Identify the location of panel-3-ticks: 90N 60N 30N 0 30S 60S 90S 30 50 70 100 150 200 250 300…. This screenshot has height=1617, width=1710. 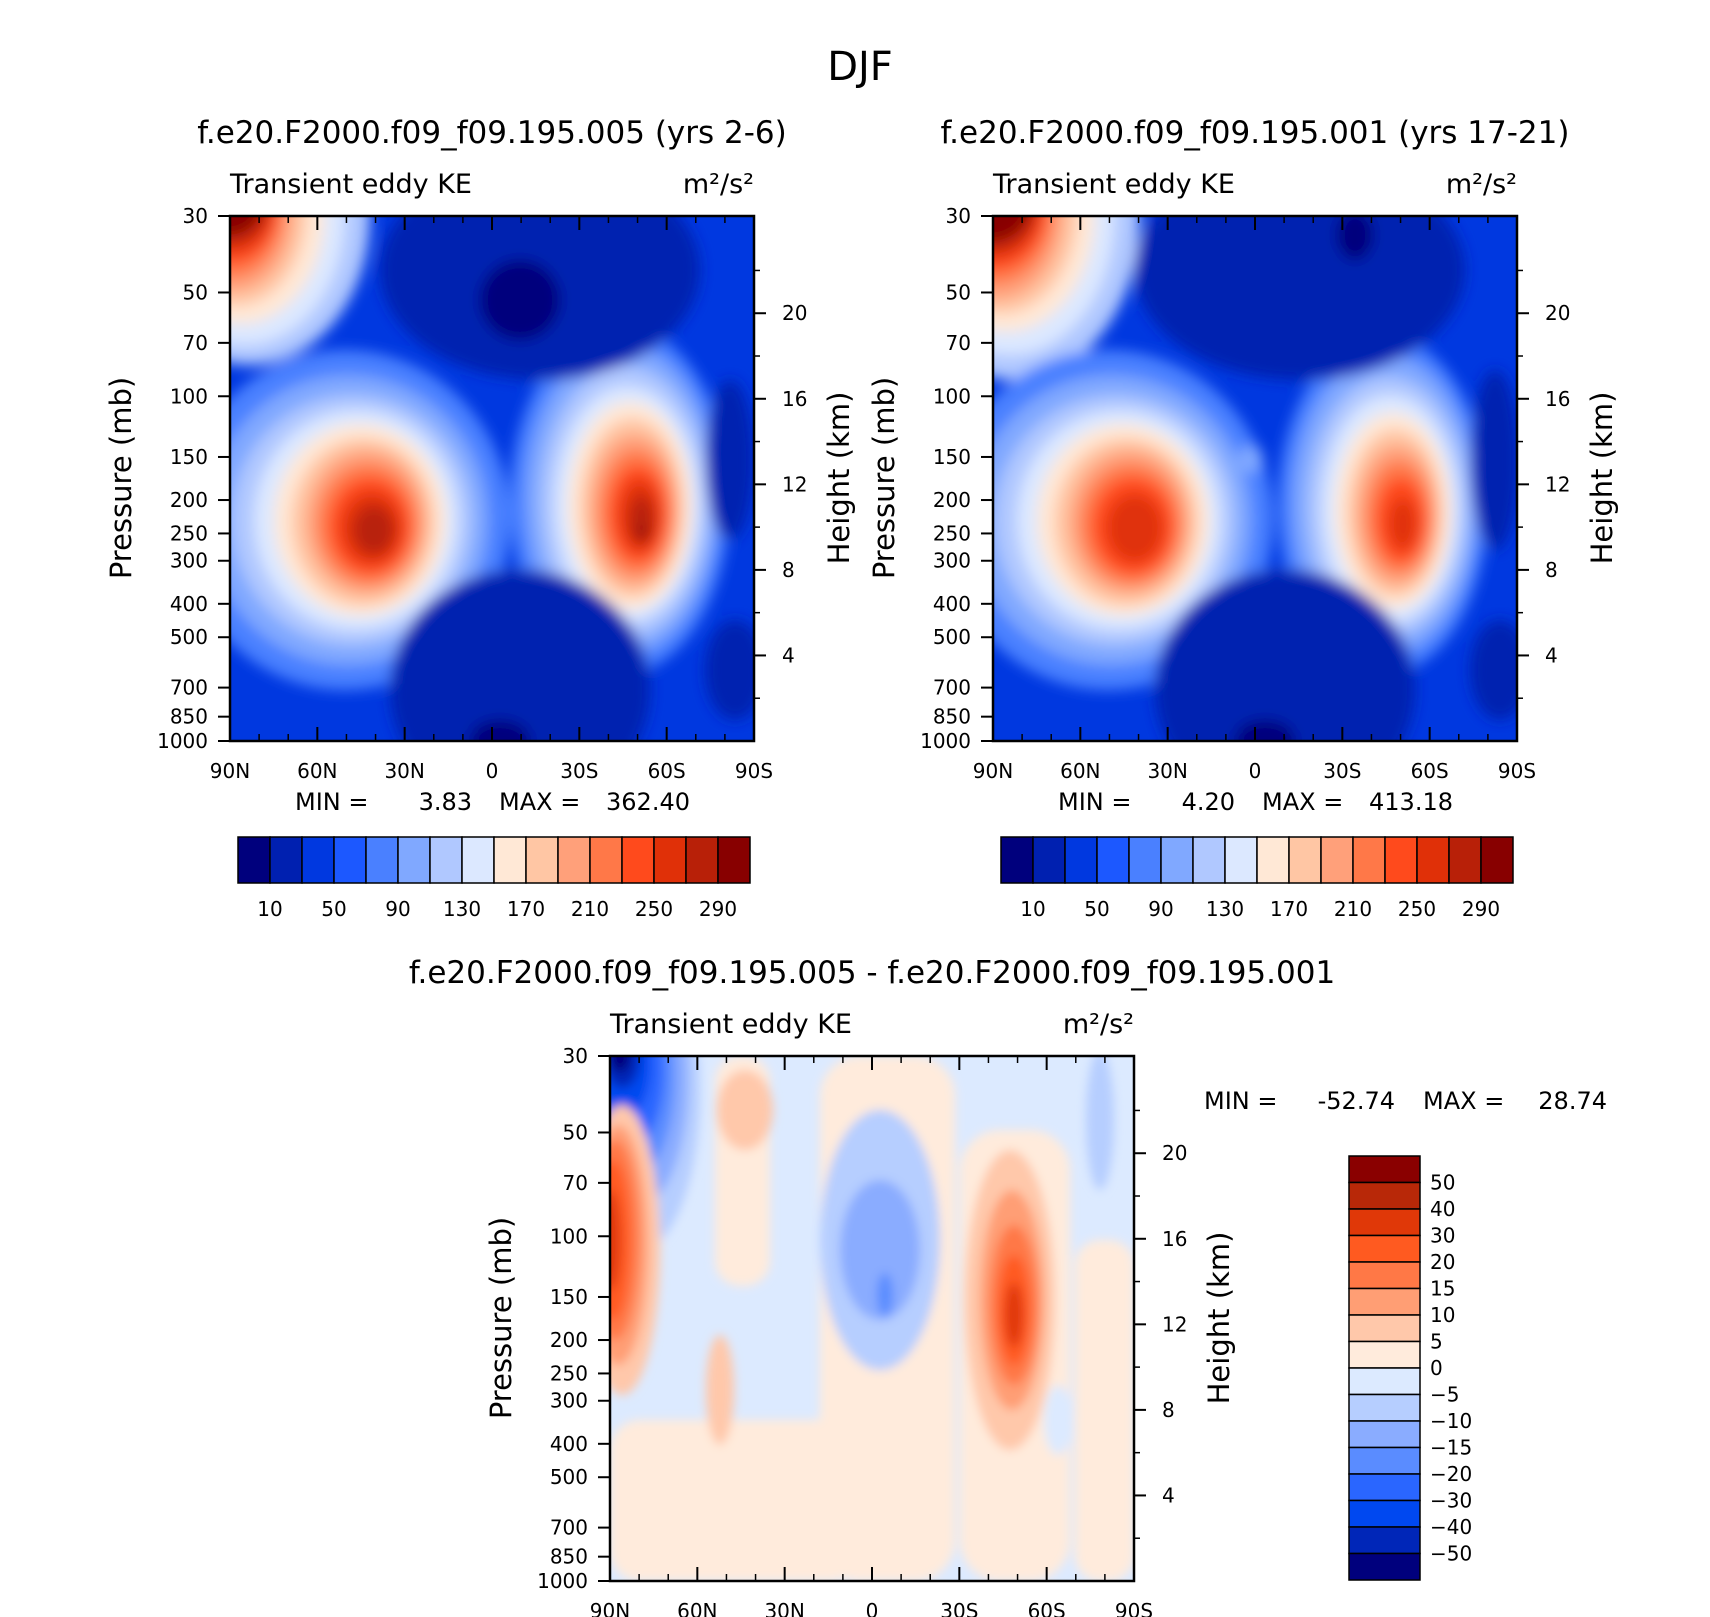
(862, 1330).